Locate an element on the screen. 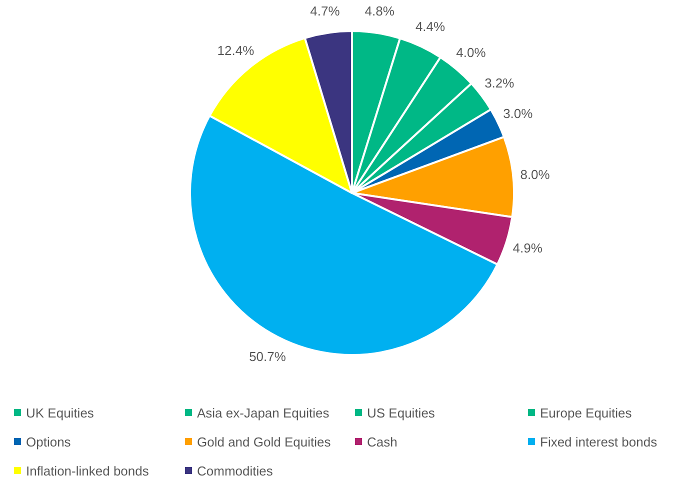 This screenshot has width=680, height=480. data-label: 4.4% is located at coordinates (430, 26).